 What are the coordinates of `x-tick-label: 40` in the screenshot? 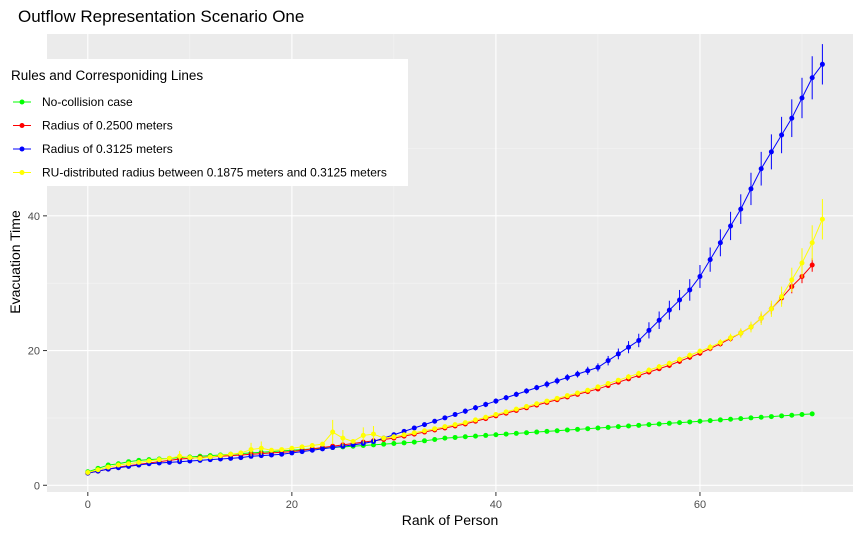 It's located at (496, 505).